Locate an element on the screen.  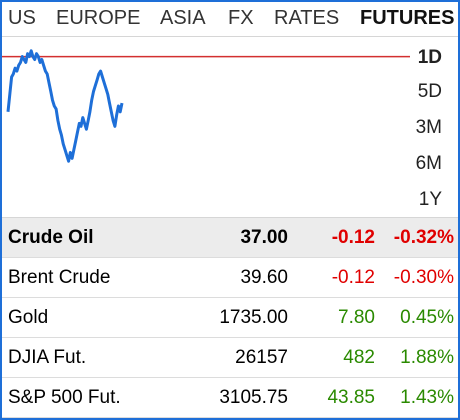
instrument-name: Brent Crude is located at coordinates (59, 277).